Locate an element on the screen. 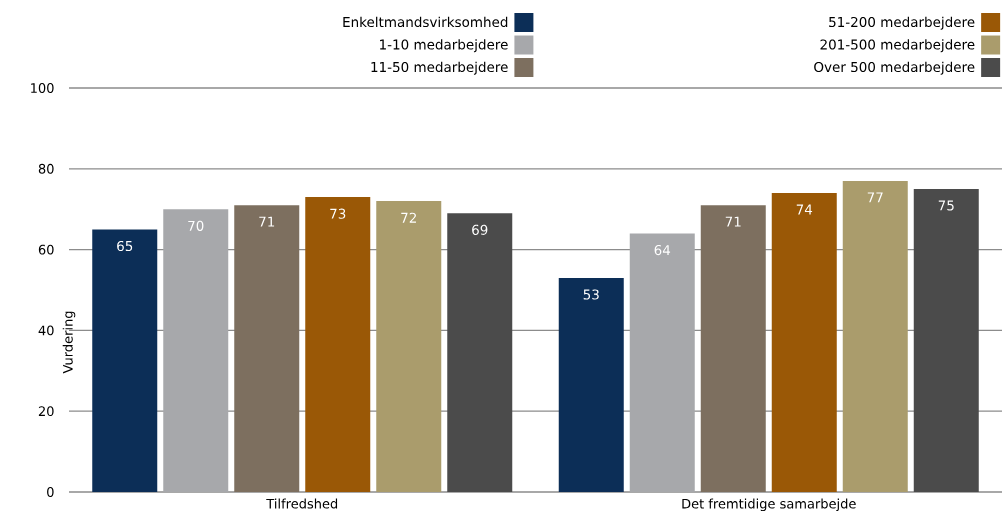 This screenshot has width=1002, height=517. y-tick-label: 0 is located at coordinates (50, 492).